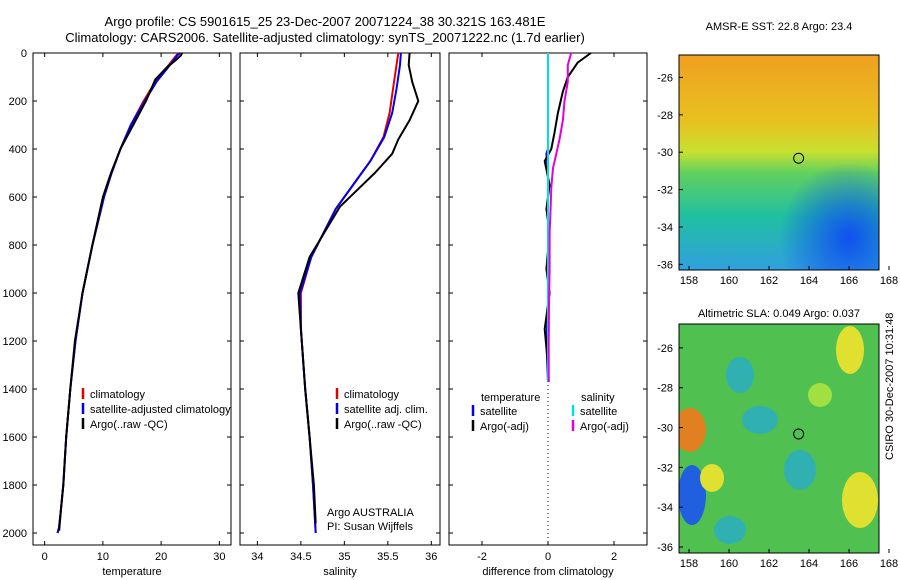  I want to click on temperature-legend-label: climatology, so click(118, 395).